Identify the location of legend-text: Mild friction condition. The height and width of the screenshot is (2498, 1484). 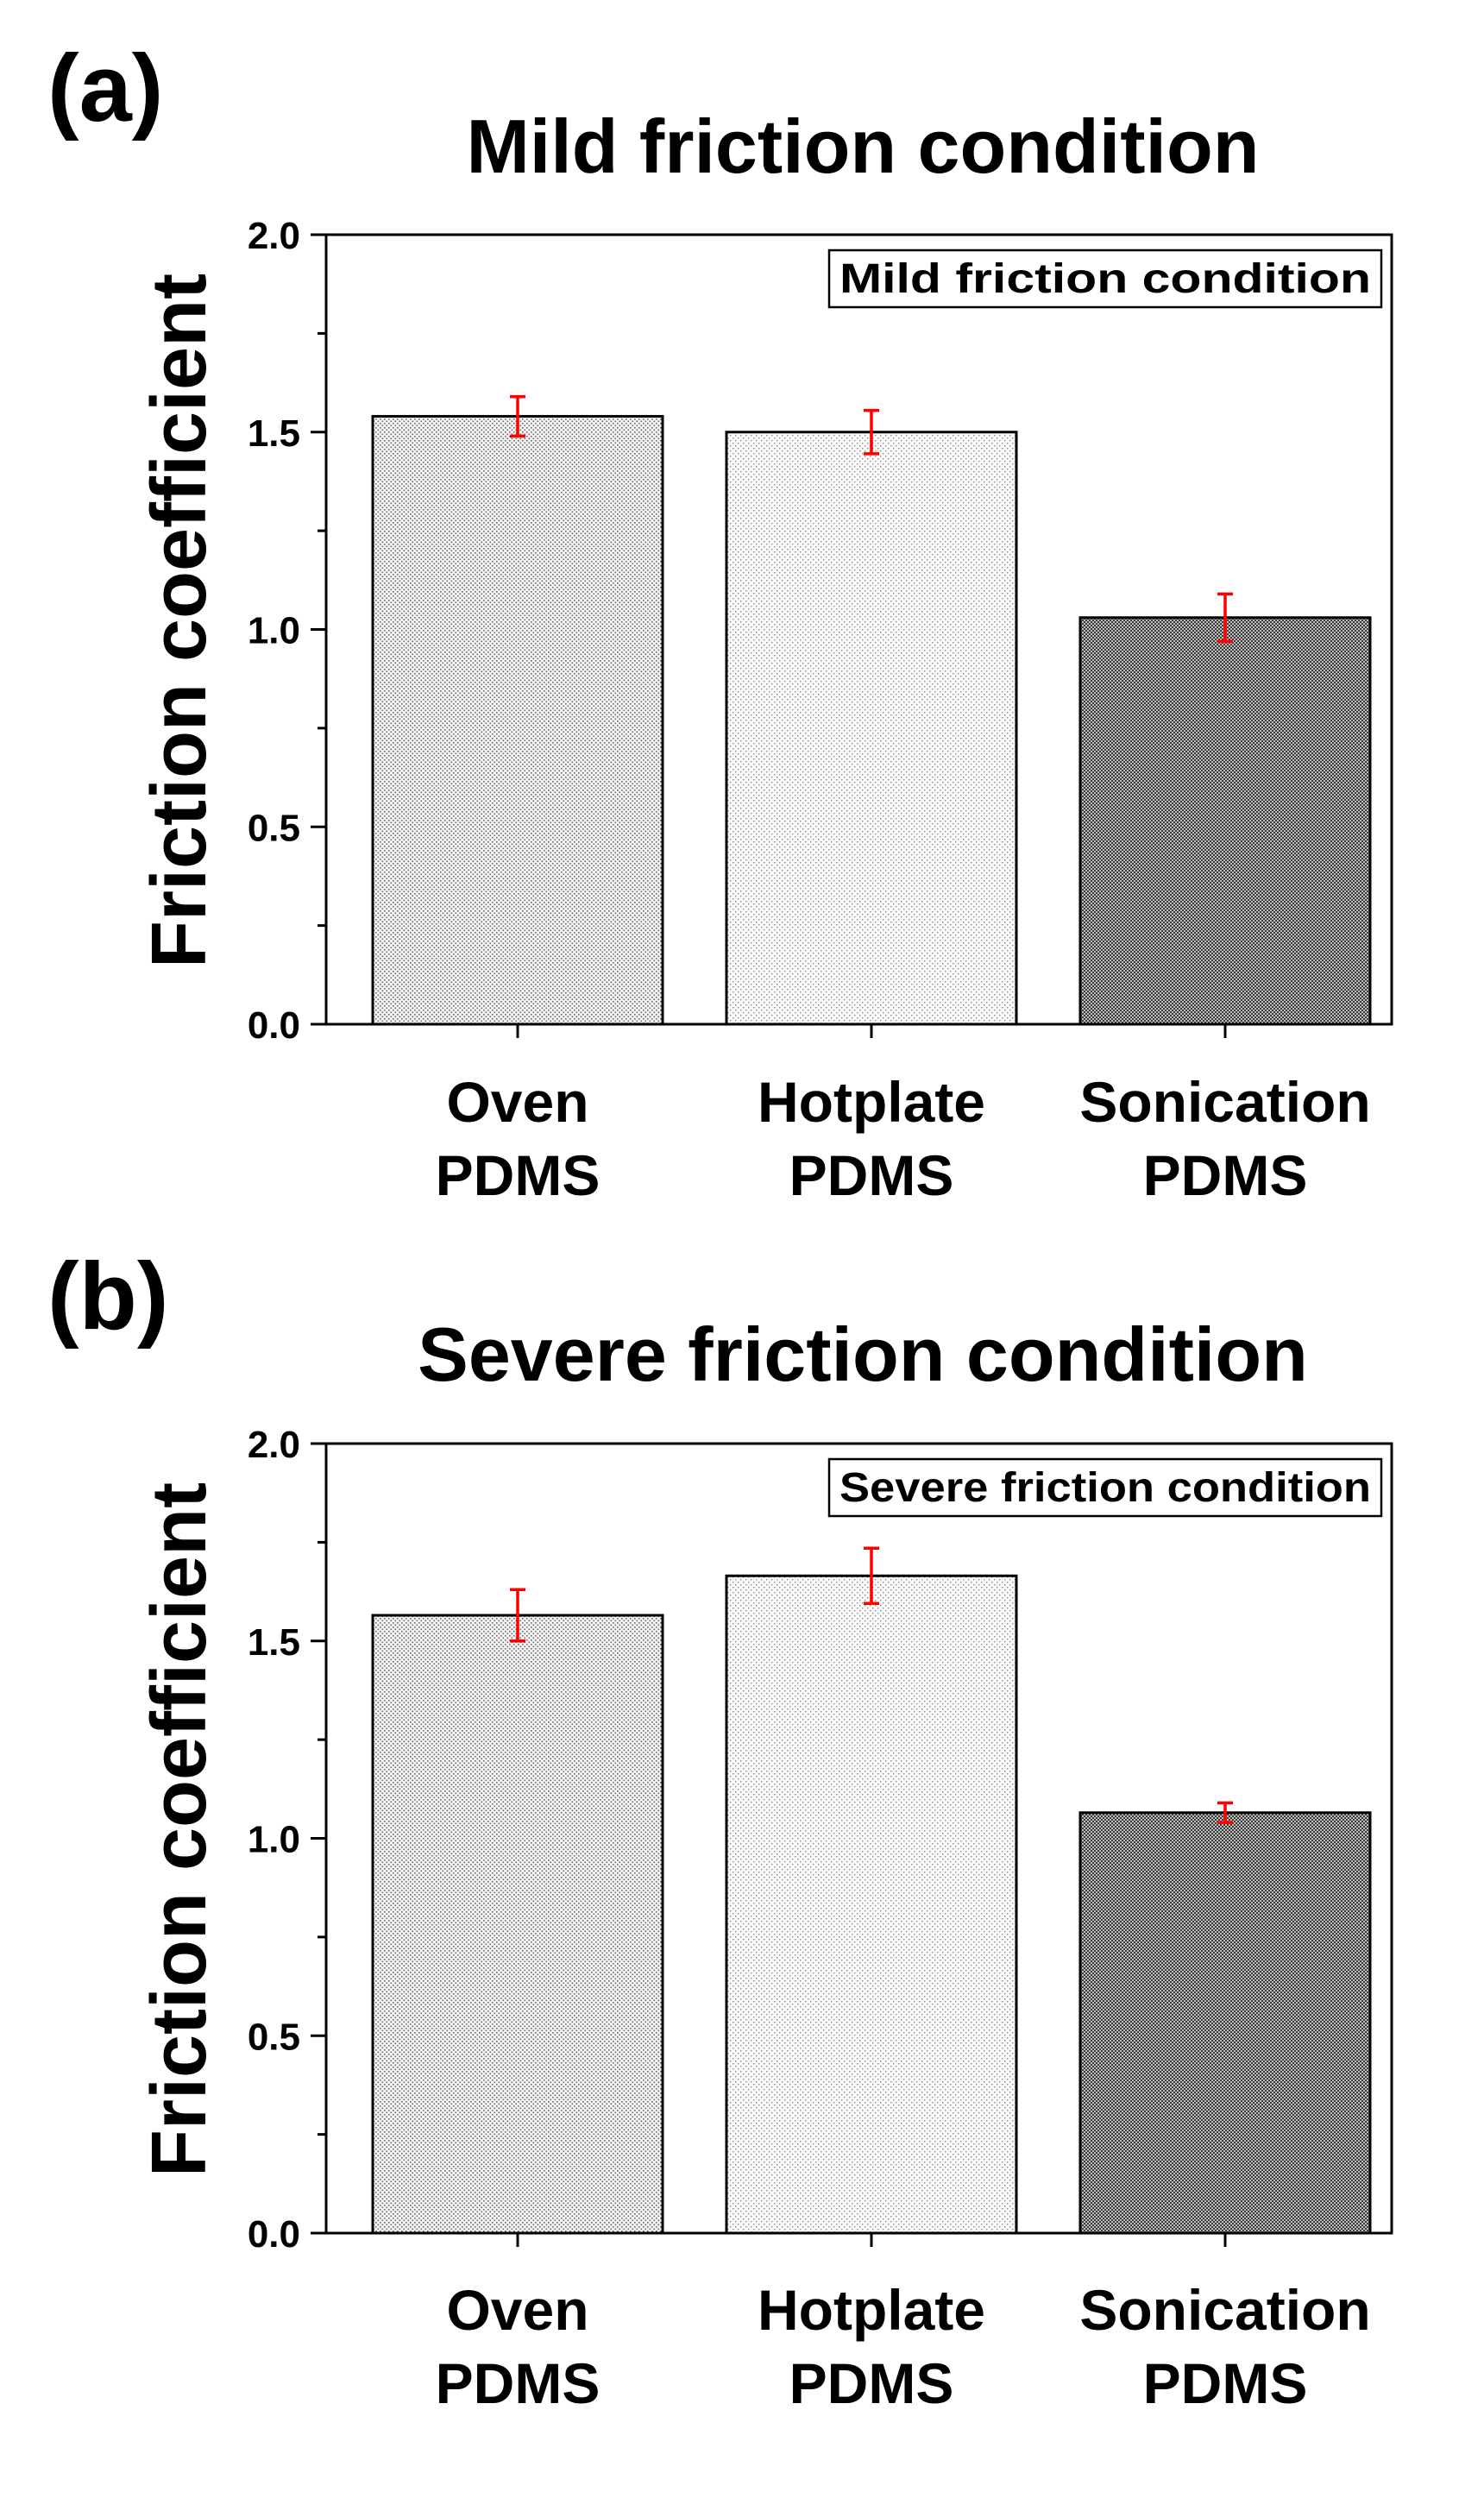
(1105, 279).